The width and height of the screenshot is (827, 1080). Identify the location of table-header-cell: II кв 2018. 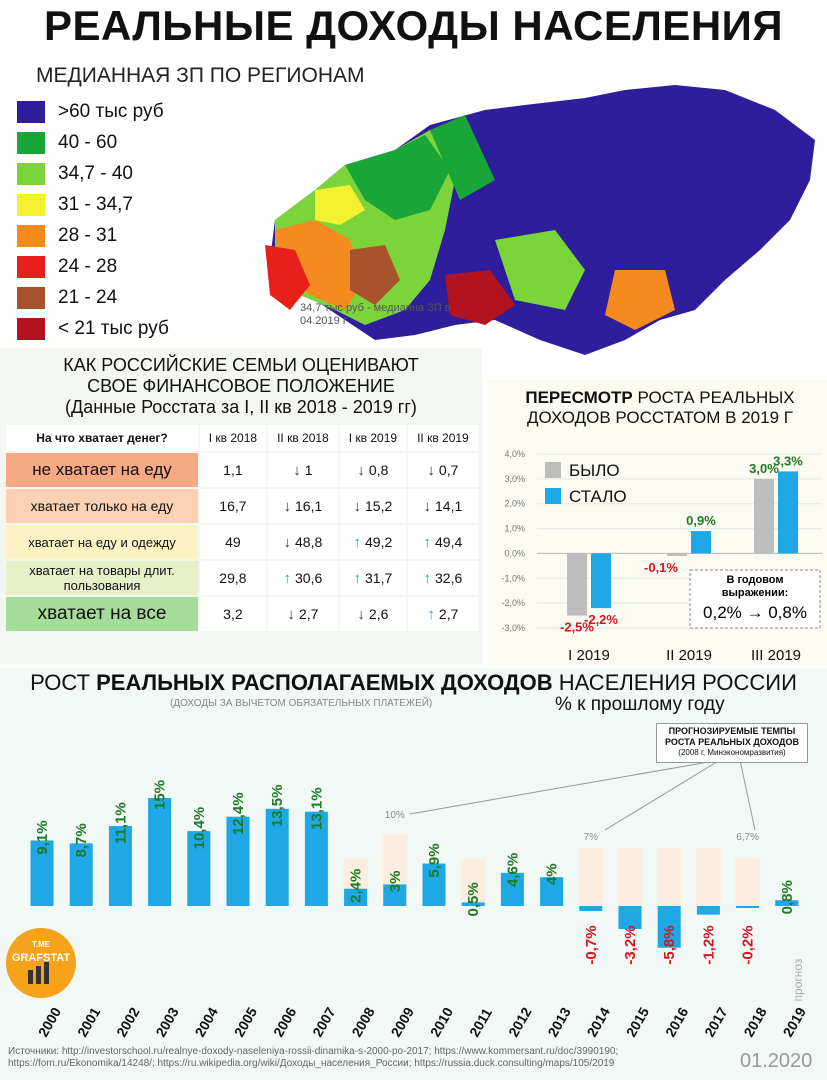
(302, 438).